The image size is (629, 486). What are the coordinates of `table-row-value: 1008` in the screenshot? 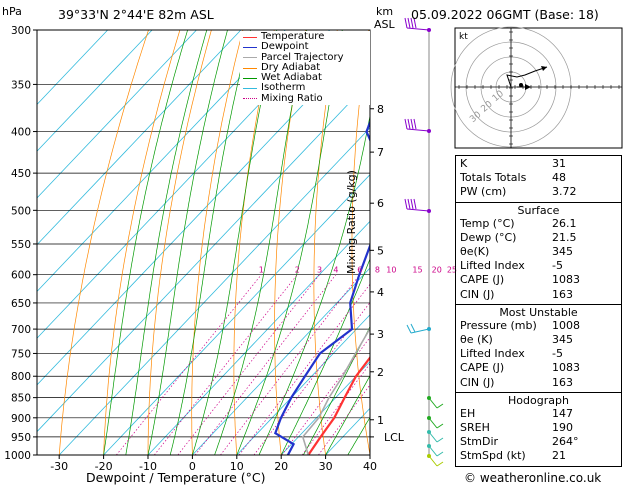 It's located at (566, 325).